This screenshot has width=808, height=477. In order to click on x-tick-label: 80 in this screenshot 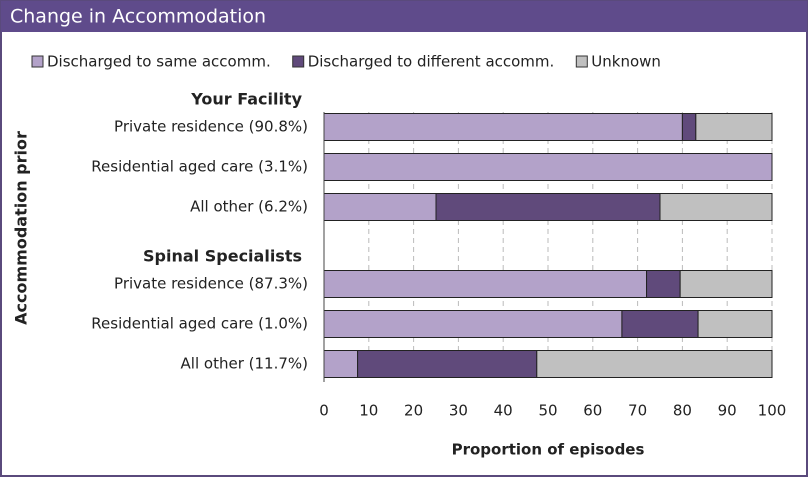, I will do `click(682, 411)`.